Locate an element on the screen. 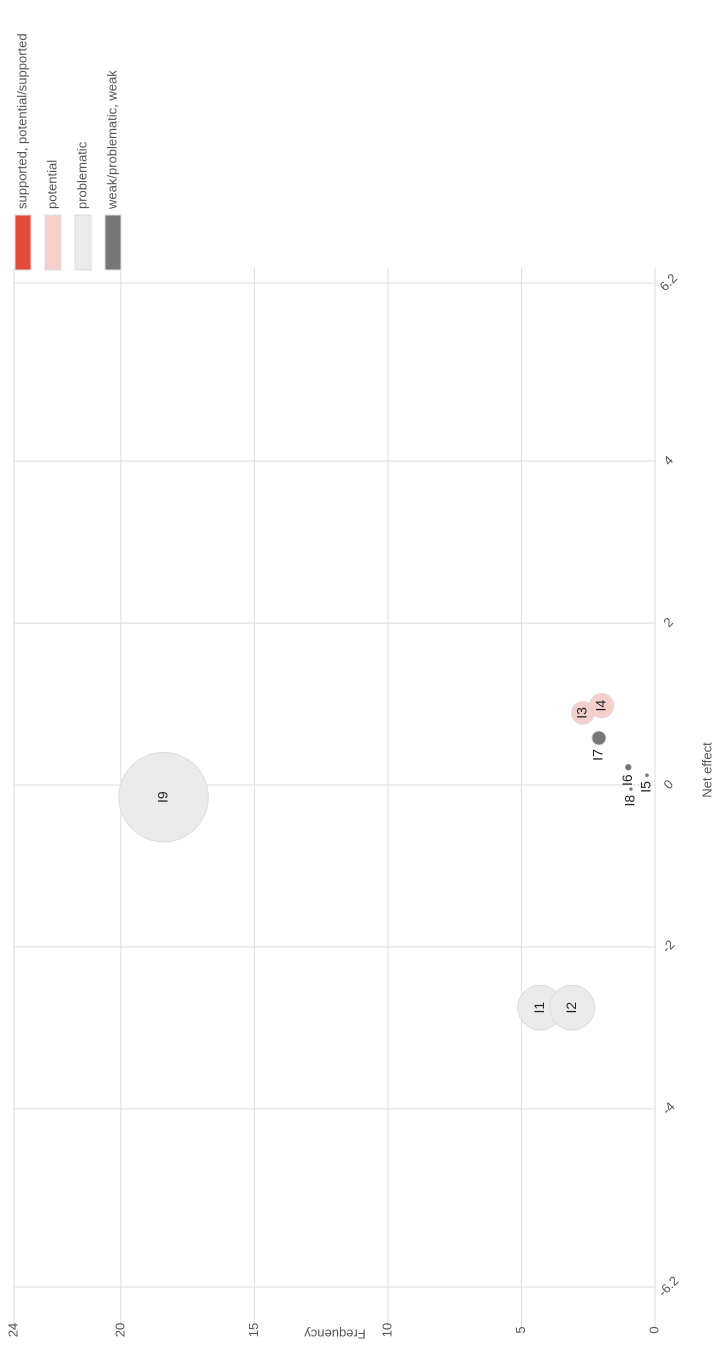  y-tick-label: 20 is located at coordinates (119, 1330).